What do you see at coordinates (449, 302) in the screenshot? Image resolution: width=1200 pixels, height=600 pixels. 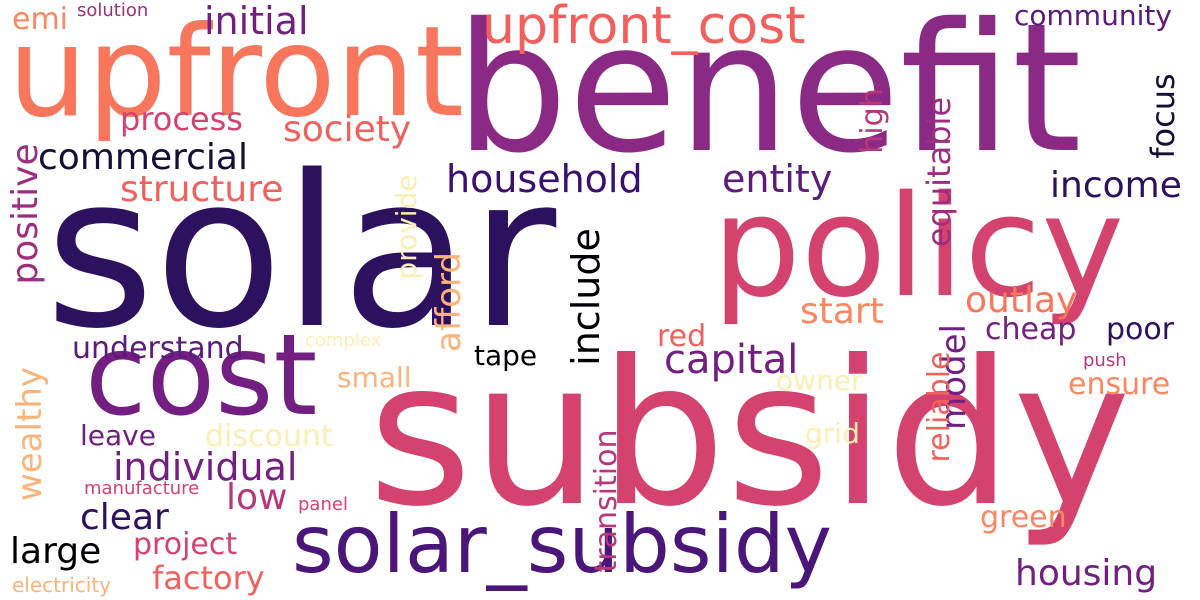 I see `word: afford` at bounding box center [449, 302].